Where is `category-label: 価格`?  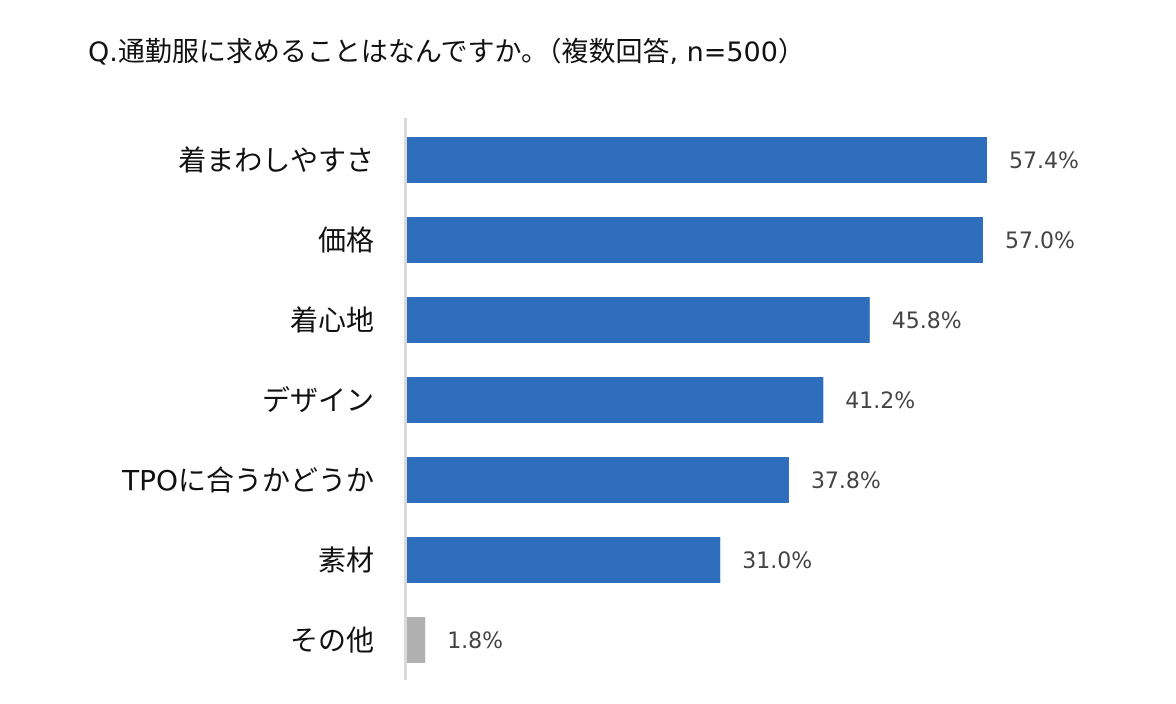
category-label: 価格 is located at coordinates (346, 240).